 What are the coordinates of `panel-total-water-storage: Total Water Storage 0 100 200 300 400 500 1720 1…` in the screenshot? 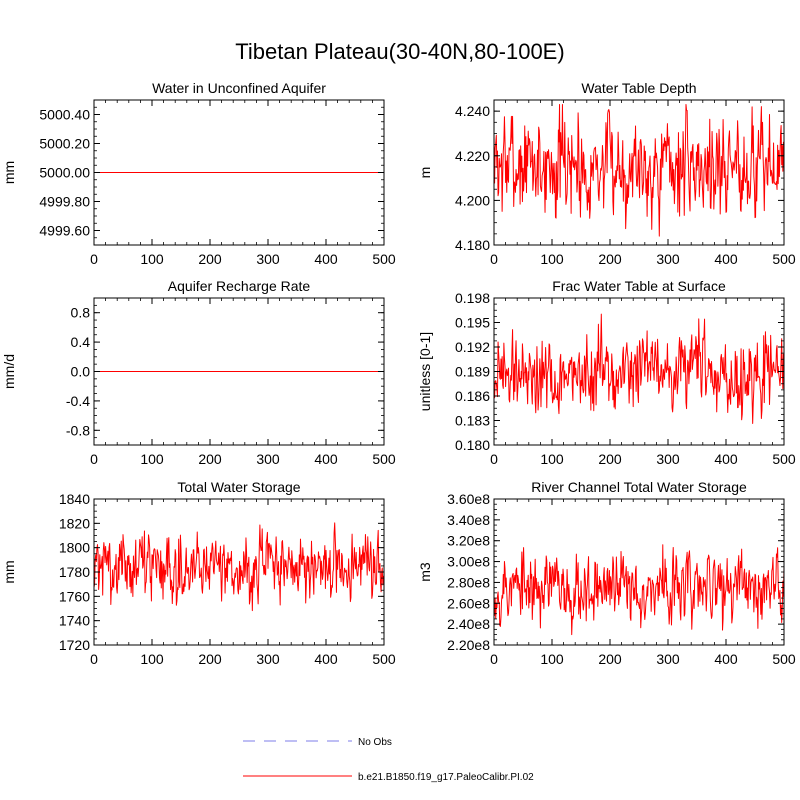 It's located at (198, 573).